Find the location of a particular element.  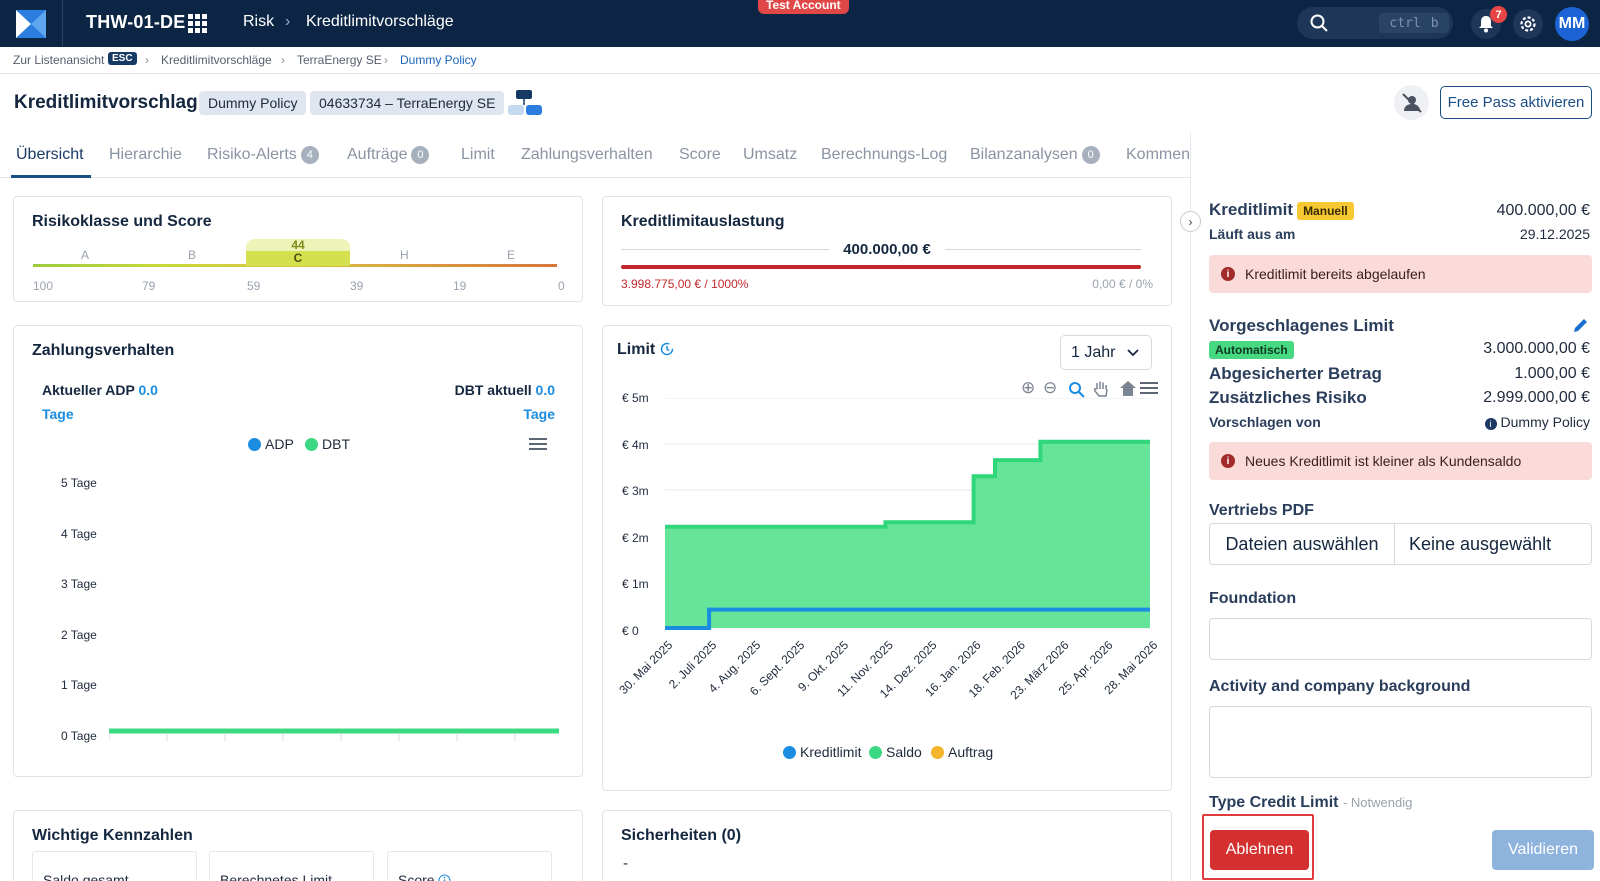

tab-hierarchy: Hierarchie is located at coordinates (145, 154).